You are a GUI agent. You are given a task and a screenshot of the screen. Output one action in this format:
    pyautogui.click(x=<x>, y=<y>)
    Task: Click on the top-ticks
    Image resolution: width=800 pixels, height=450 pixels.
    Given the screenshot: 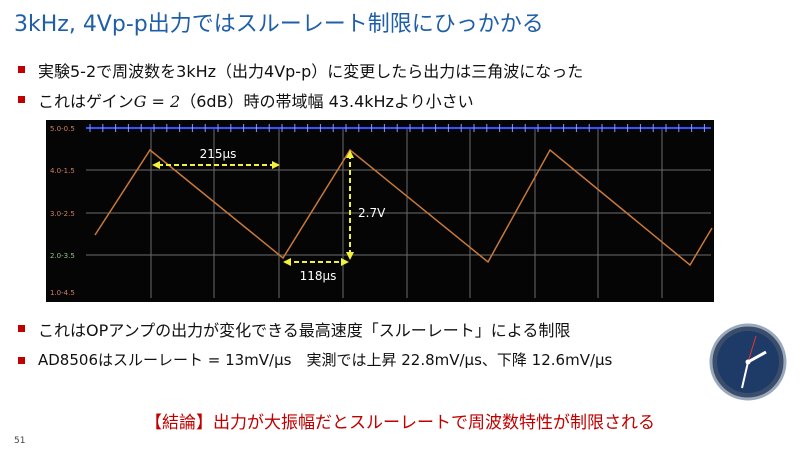 What is the action you would take?
    pyautogui.click(x=397, y=128)
    